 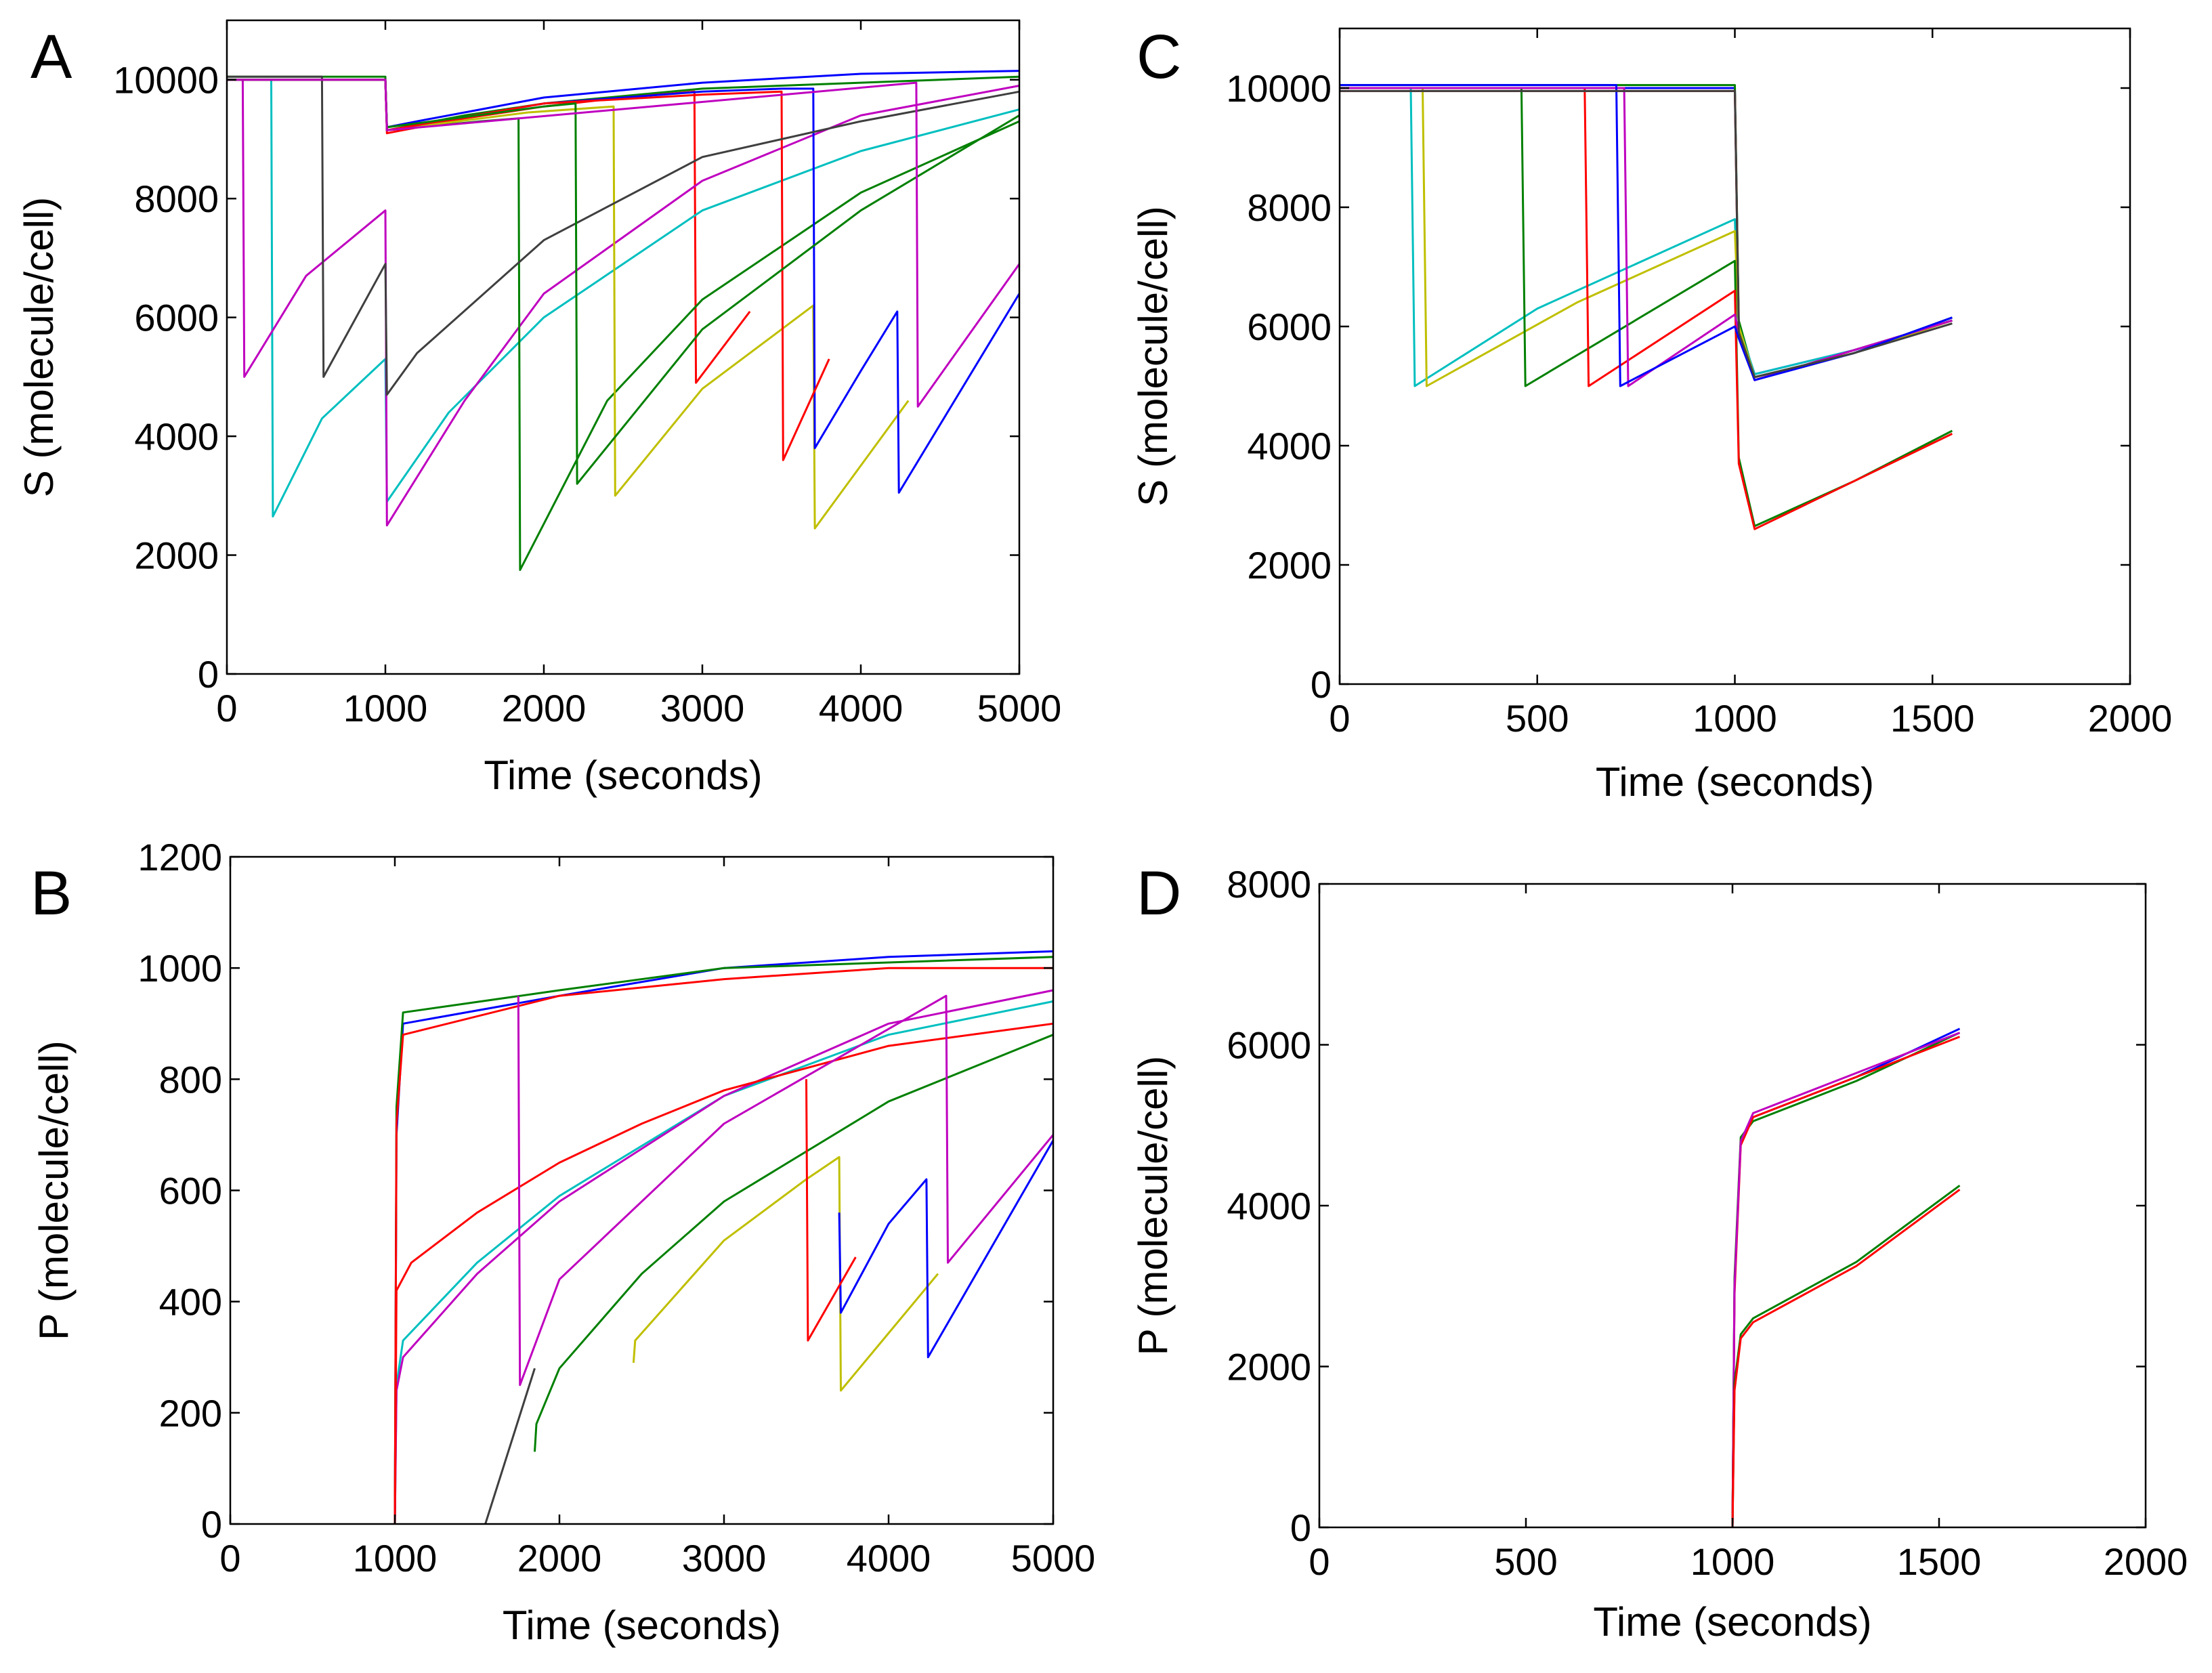 What do you see at coordinates (1735, 718) in the screenshot?
I see `x-tick-label-c-2: 1000` at bounding box center [1735, 718].